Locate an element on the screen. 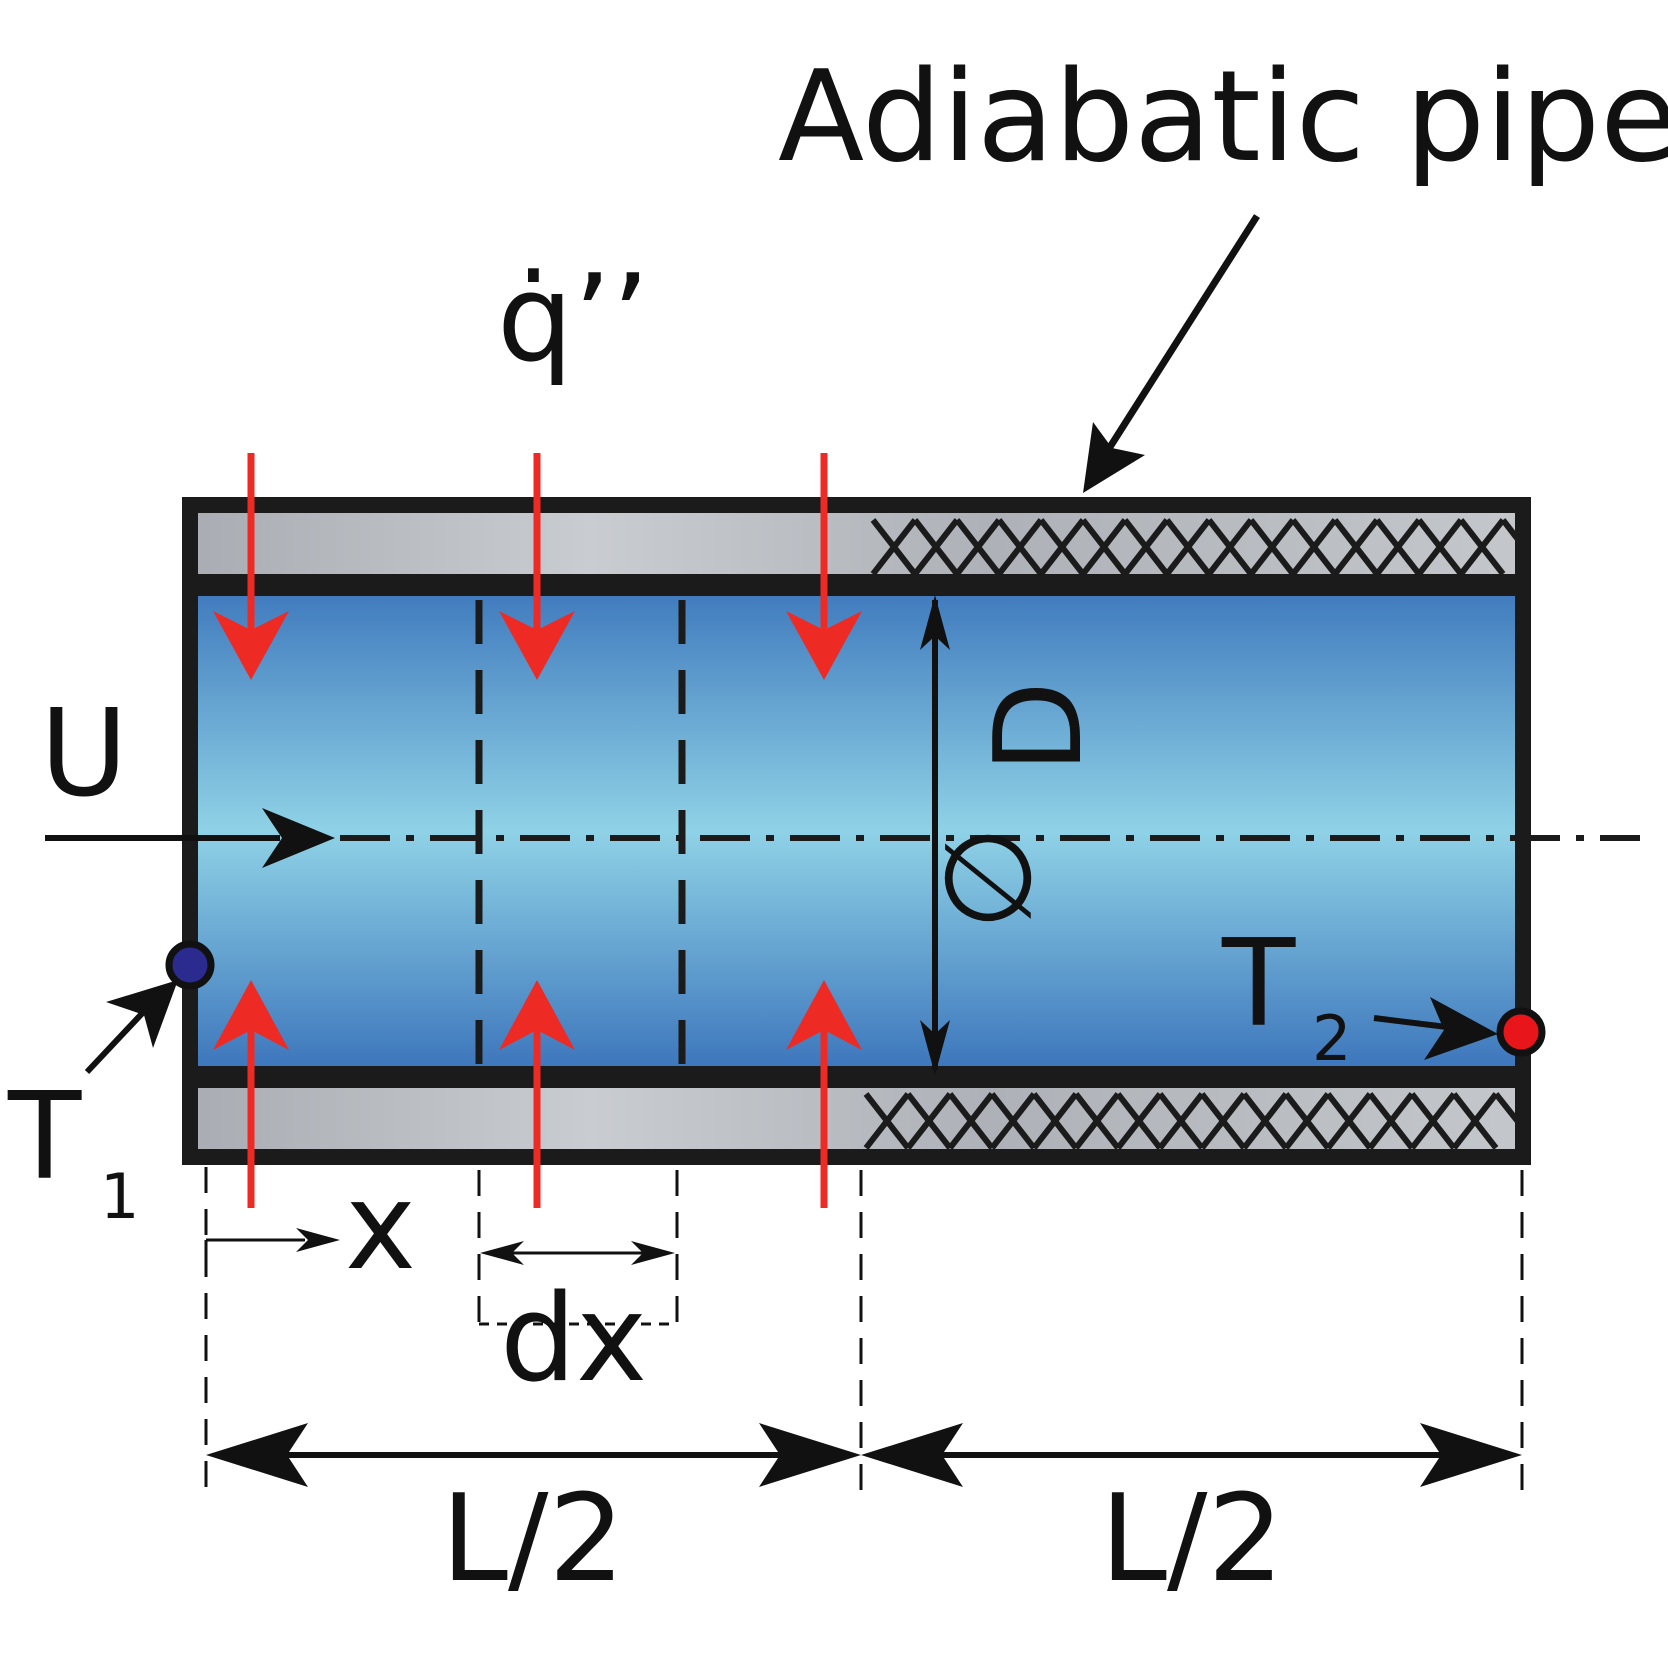 Image resolution: width=1668 pixels, height=1668 pixels. dx-arrow is located at coordinates (577, 1253).